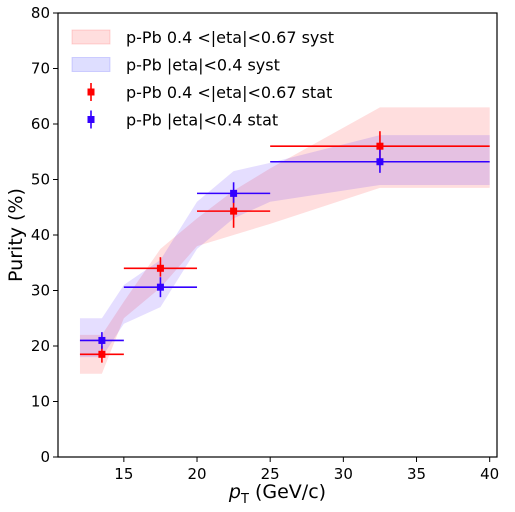 This screenshot has height=512, width=515. I want to click on y-axis-label: Purity (%), so click(16, 235).